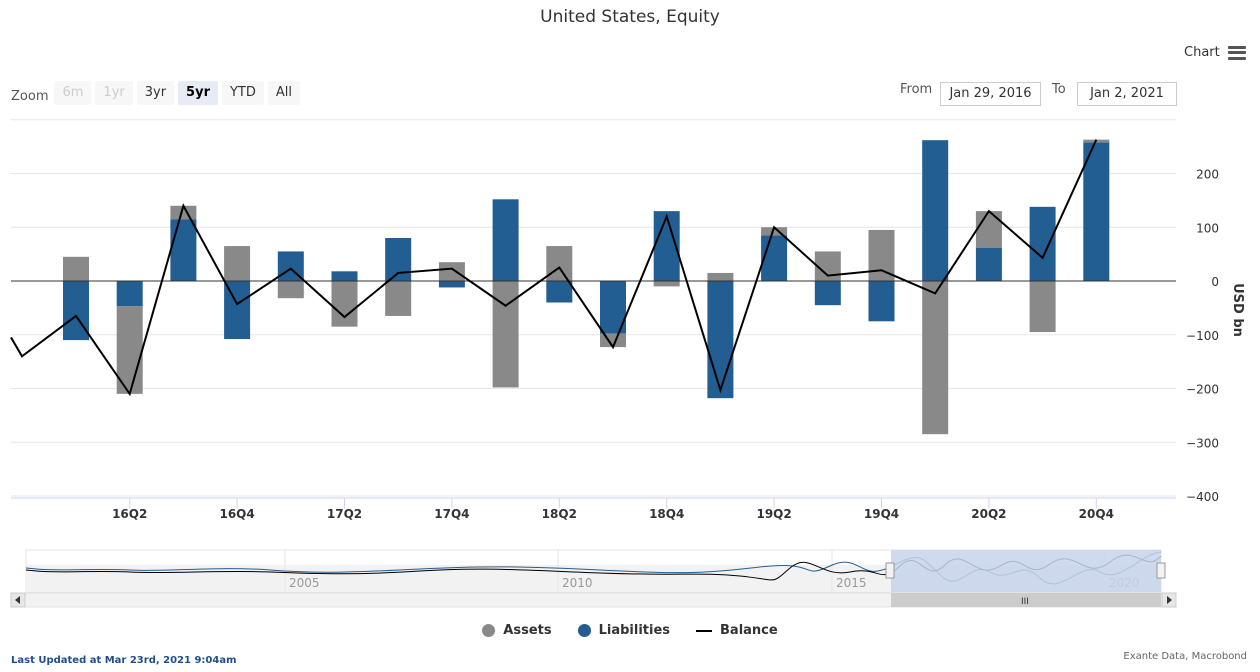 The height and width of the screenshot is (672, 1260). Describe the element at coordinates (1207, 175) in the screenshot. I see `y-tick-label: 200` at that location.